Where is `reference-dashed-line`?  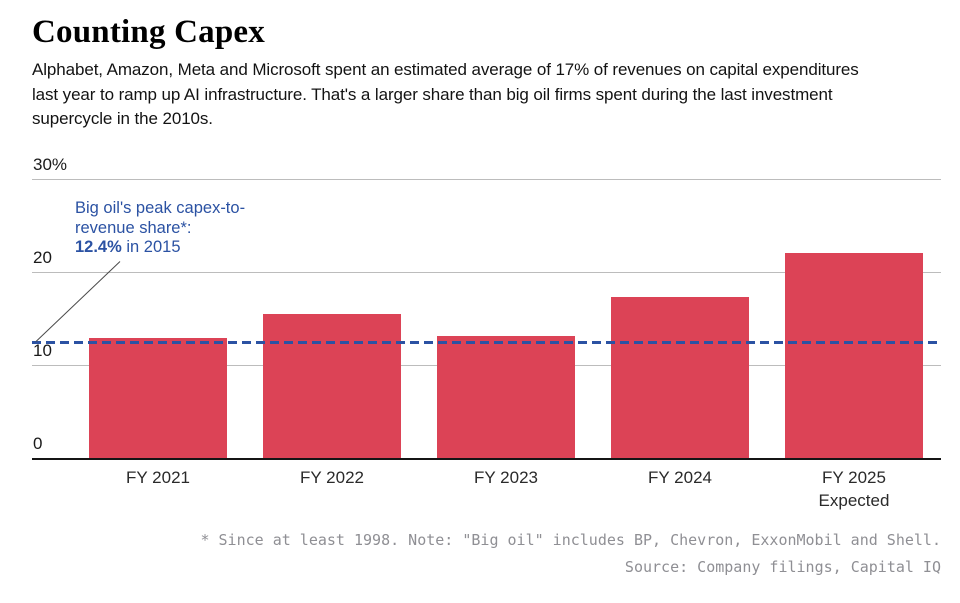 reference-dashed-line is located at coordinates (486, 343).